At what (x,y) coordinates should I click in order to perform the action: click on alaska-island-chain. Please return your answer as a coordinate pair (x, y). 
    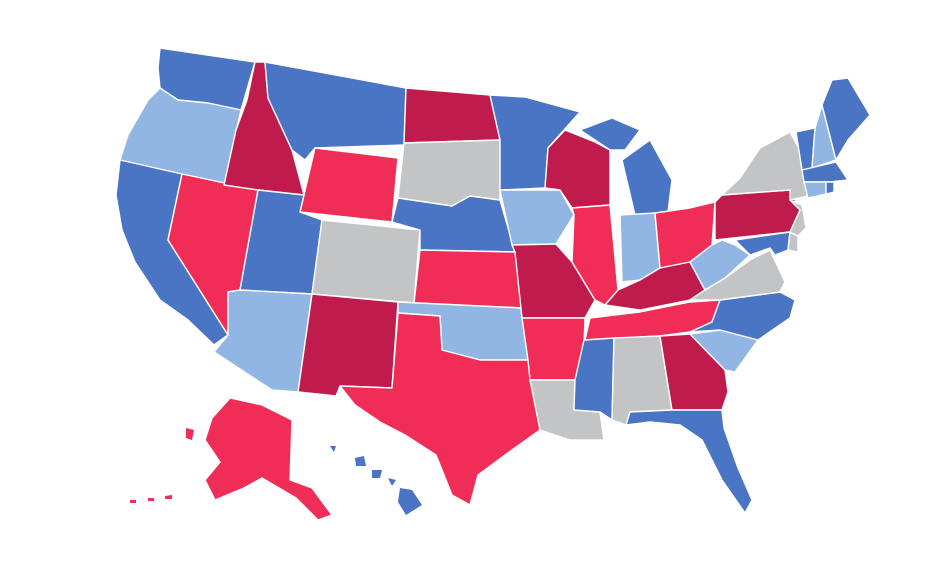
    Looking at the image, I should click on (162, 465).